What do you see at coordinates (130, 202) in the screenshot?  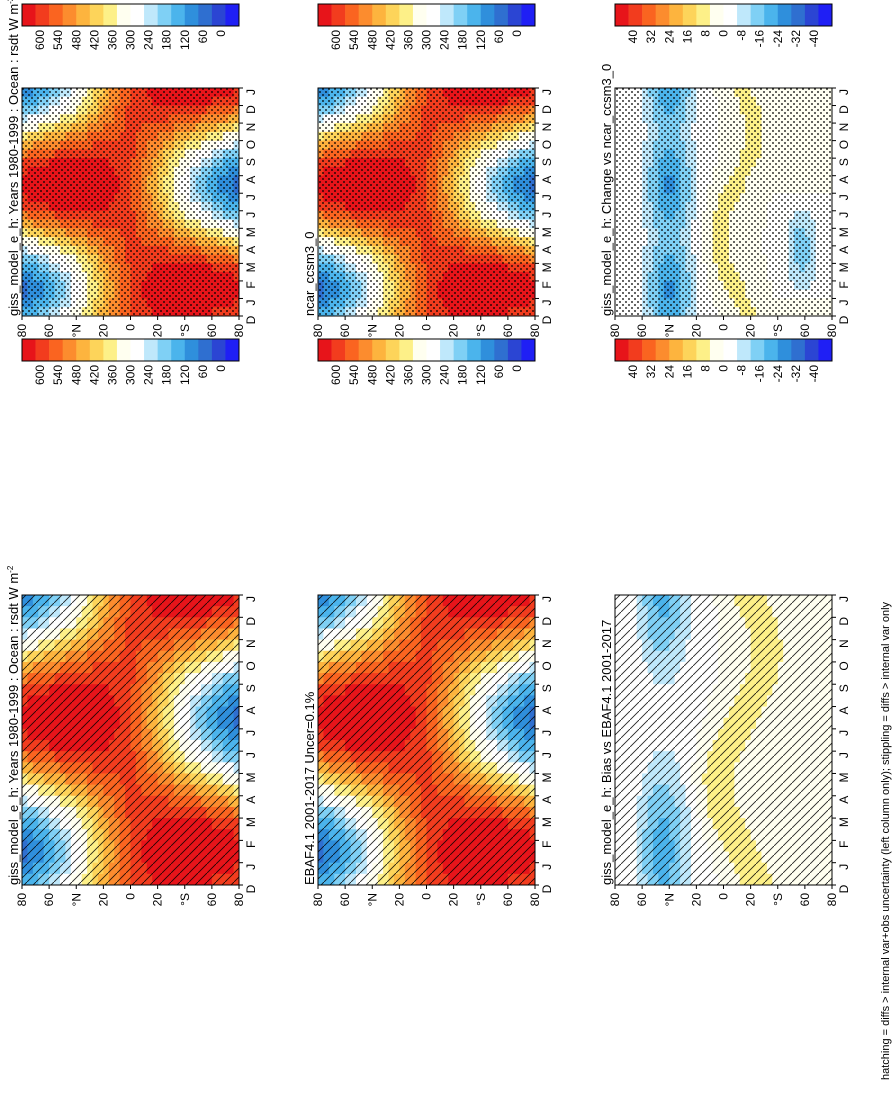 I see `stippling-overlay` at bounding box center [130, 202].